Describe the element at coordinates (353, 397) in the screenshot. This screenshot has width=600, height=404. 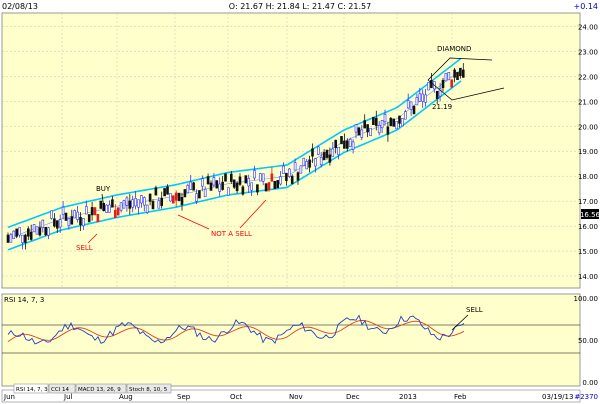
I see `month-label: Dec` at that location.